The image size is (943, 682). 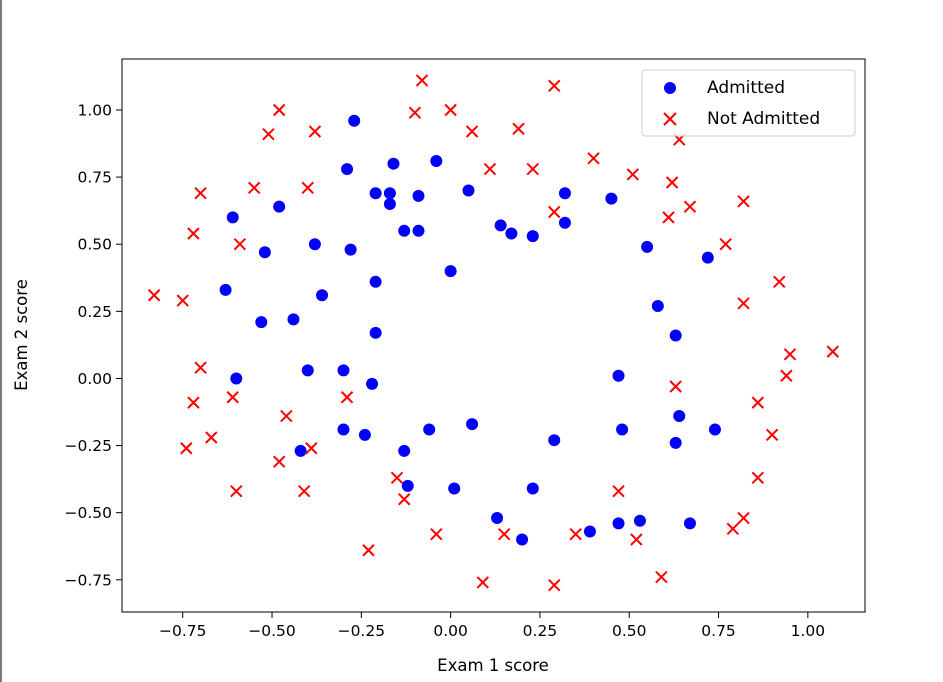 I want to click on legend-box, so click(x=748, y=103).